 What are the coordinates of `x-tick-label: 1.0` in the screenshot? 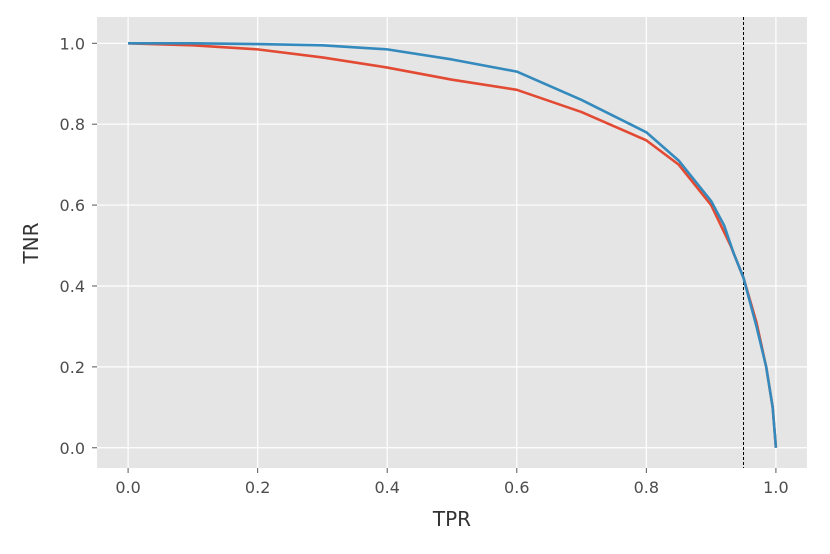 It's located at (775, 487).